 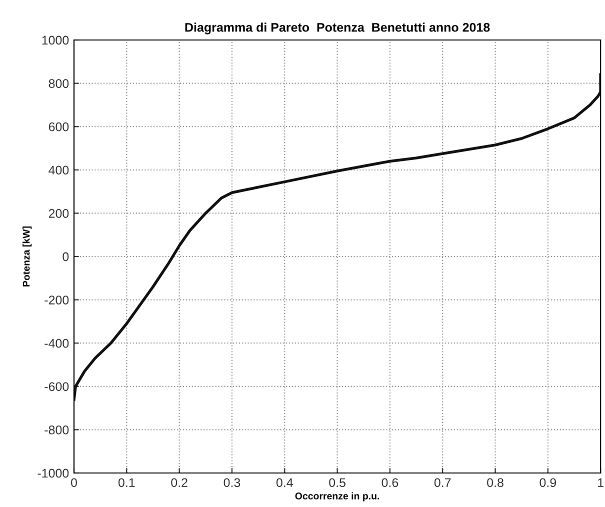 I want to click on y-tick-label: 1000, so click(x=55, y=40).